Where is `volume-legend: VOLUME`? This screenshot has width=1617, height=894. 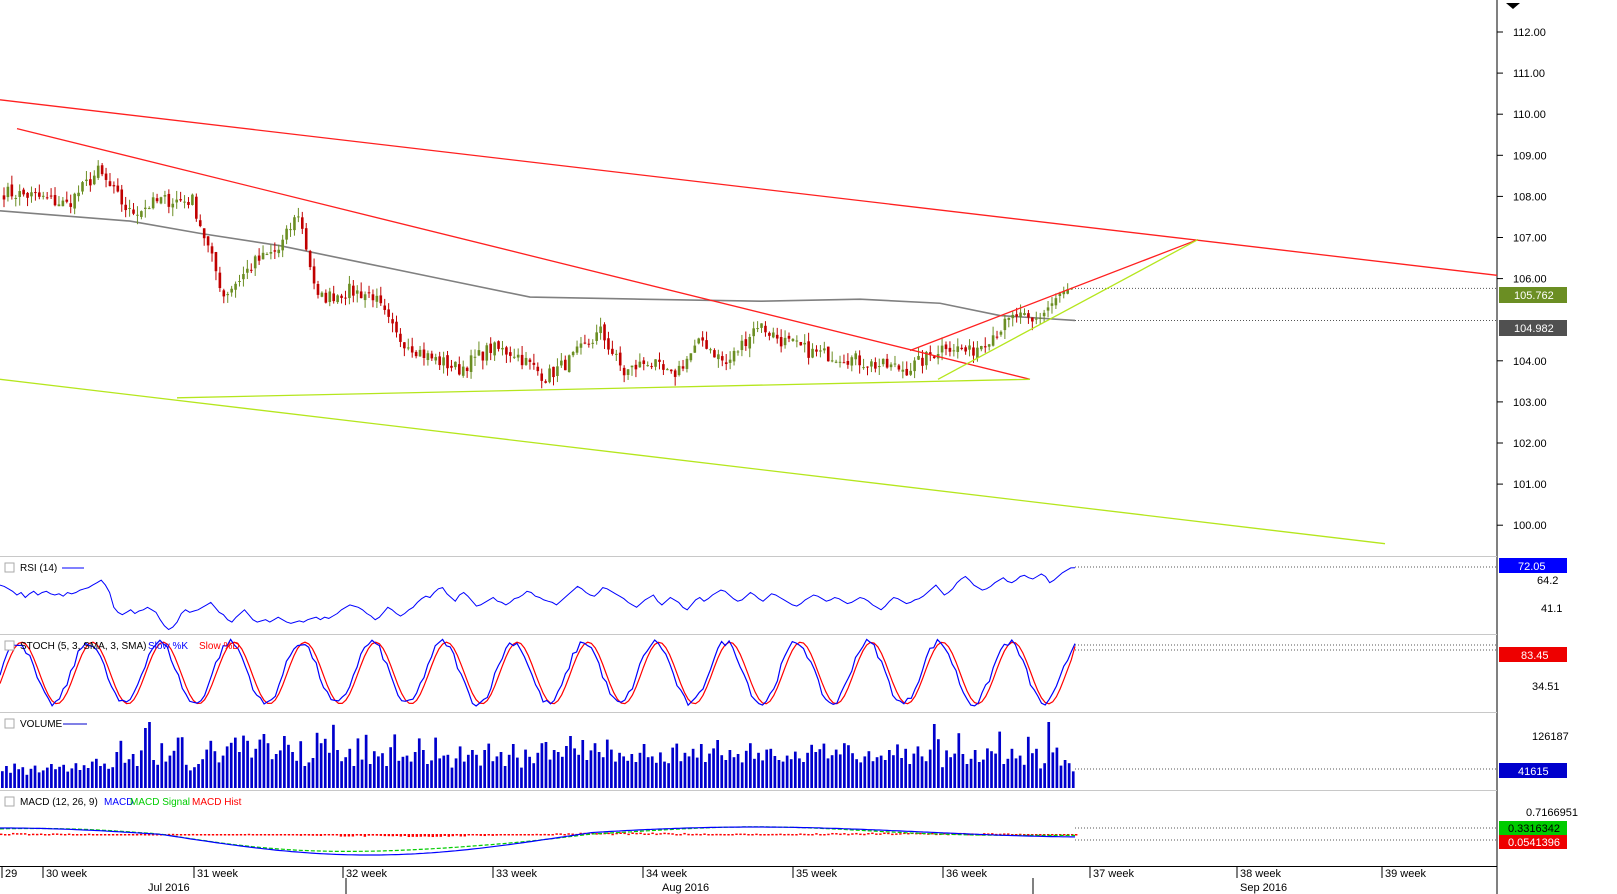 volume-legend: VOLUME is located at coordinates (45, 724).